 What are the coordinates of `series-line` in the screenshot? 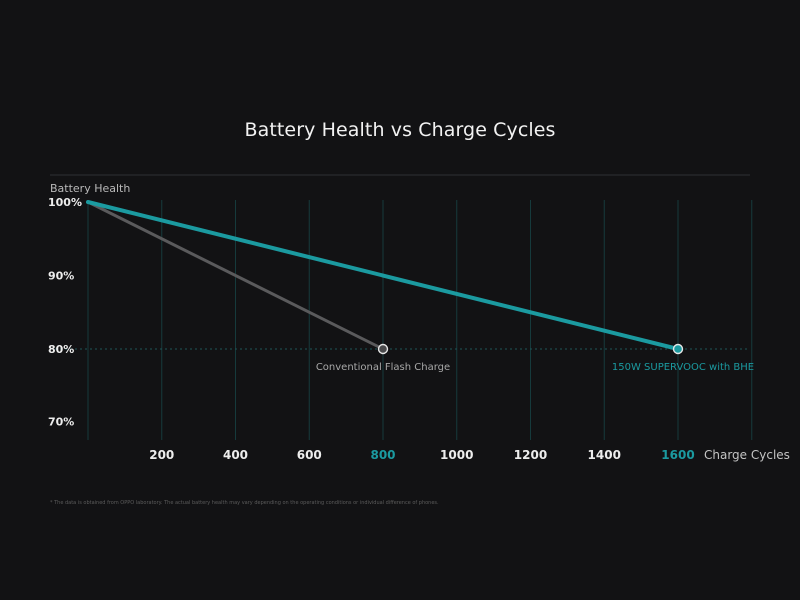 It's located at (235, 275).